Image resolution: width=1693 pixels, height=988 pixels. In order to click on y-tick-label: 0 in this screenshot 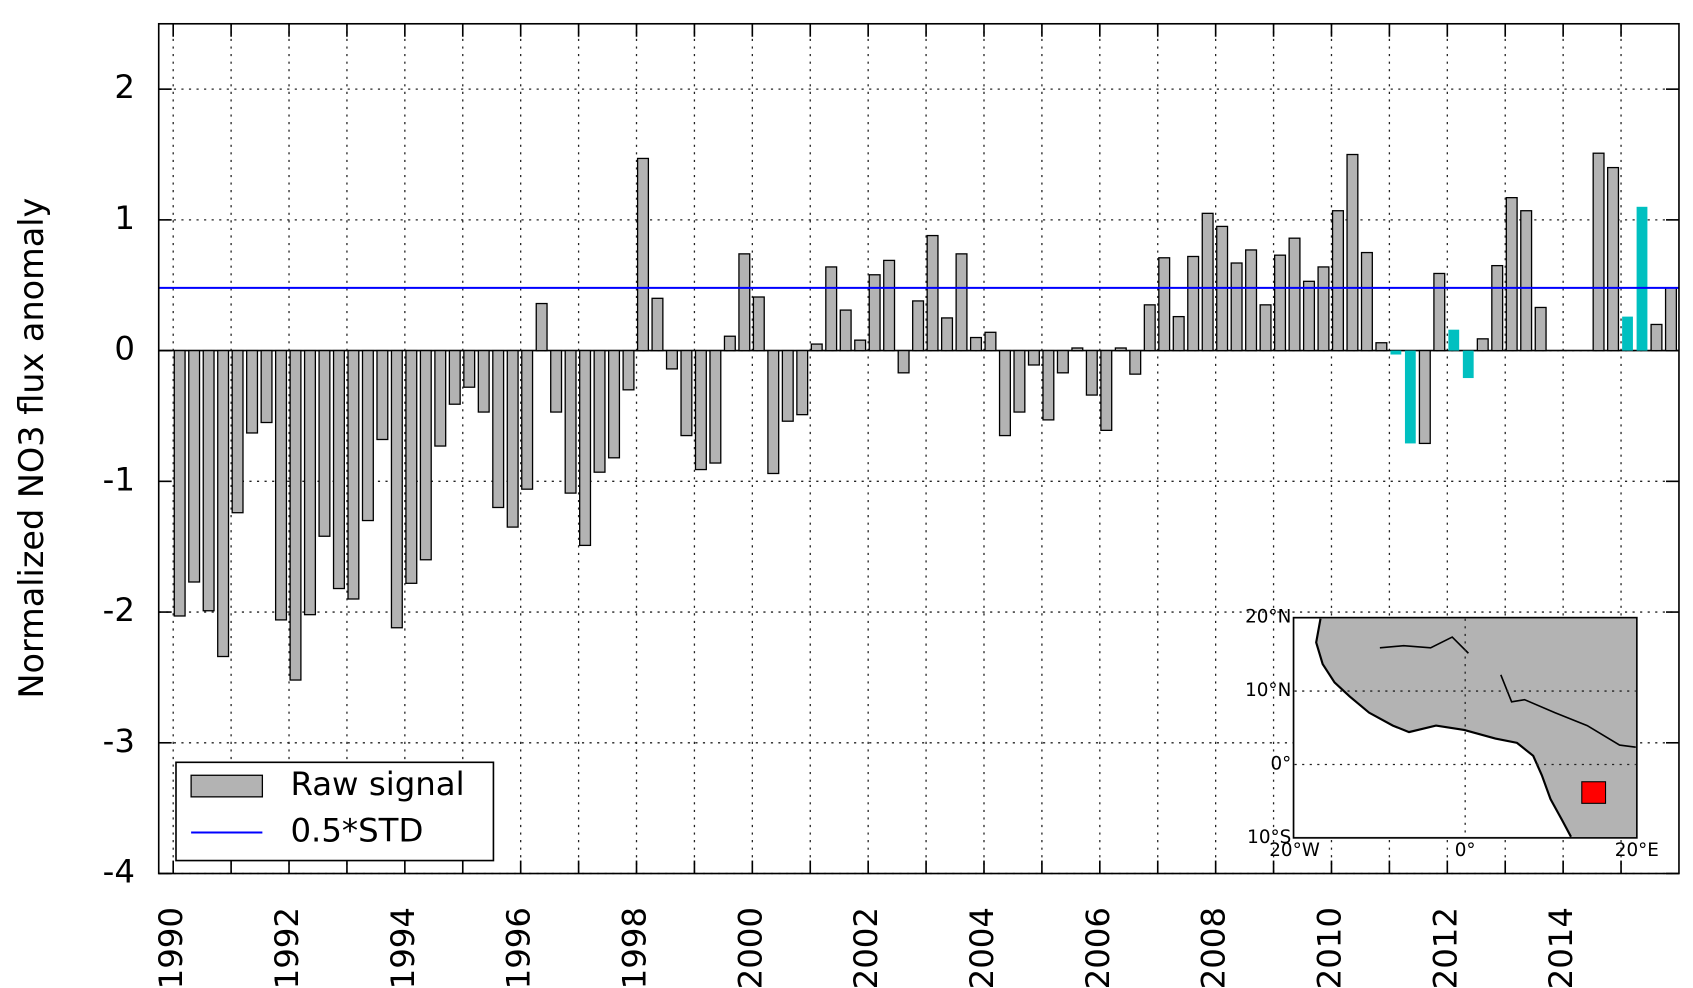, I will do `click(124, 349)`.